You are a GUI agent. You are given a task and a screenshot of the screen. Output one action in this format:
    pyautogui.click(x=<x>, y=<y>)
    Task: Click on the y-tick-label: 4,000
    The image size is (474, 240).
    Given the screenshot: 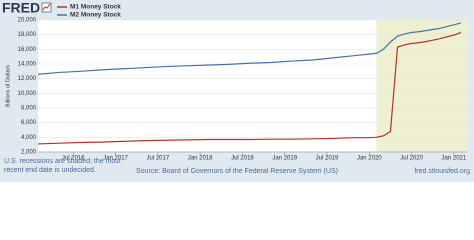 What is the action you would take?
    pyautogui.click(x=29, y=138)
    